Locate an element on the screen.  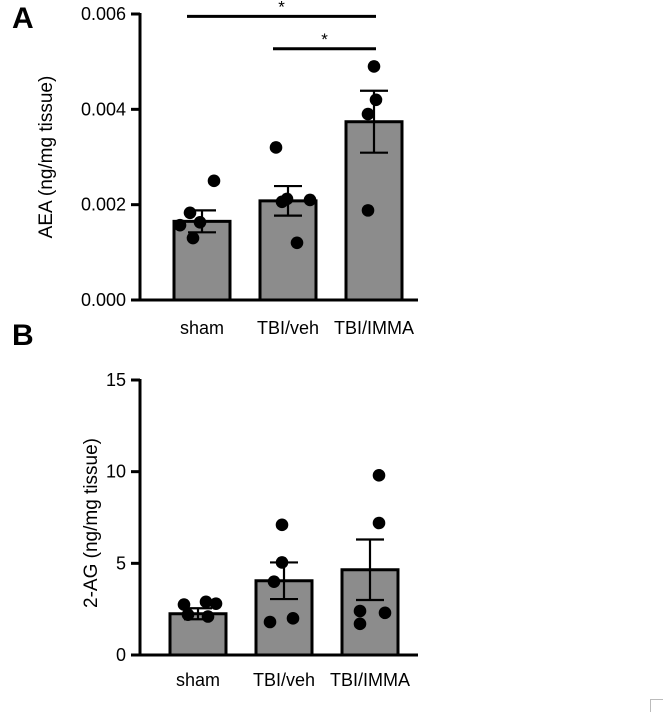
y-tick-label: 0.002 is located at coordinates (103, 205).